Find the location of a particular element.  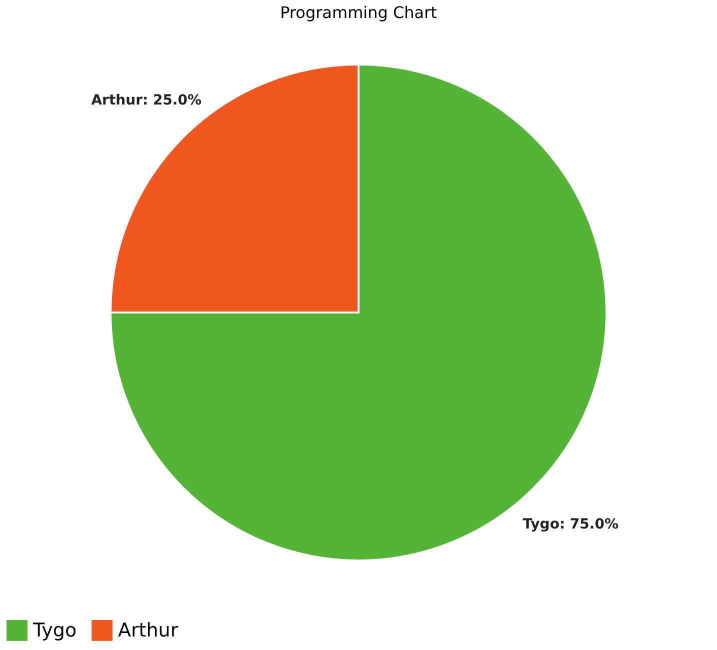

legend-label: Tygo is located at coordinates (54, 630).